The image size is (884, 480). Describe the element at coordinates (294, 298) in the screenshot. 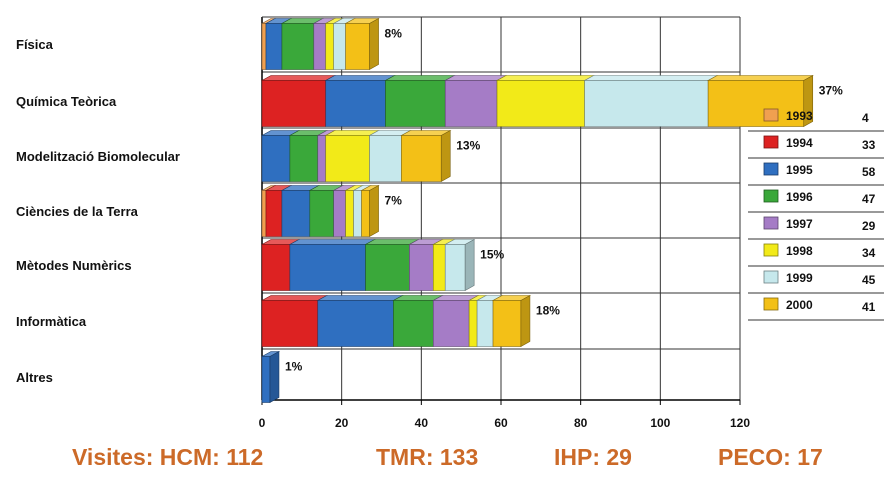

I see `bar-top-1994` at that location.